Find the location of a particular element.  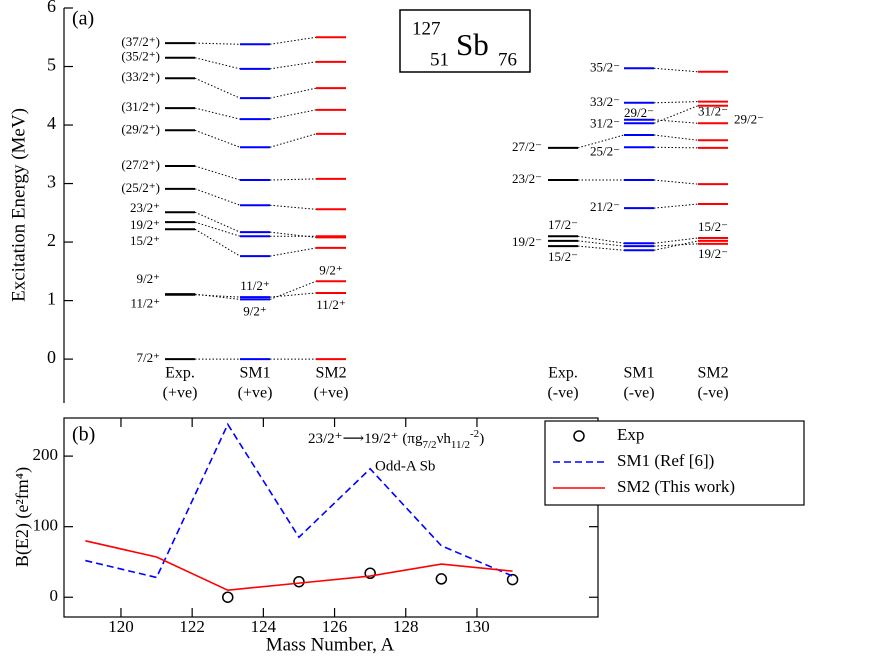

nucleus-z: 51 is located at coordinates (439, 59).